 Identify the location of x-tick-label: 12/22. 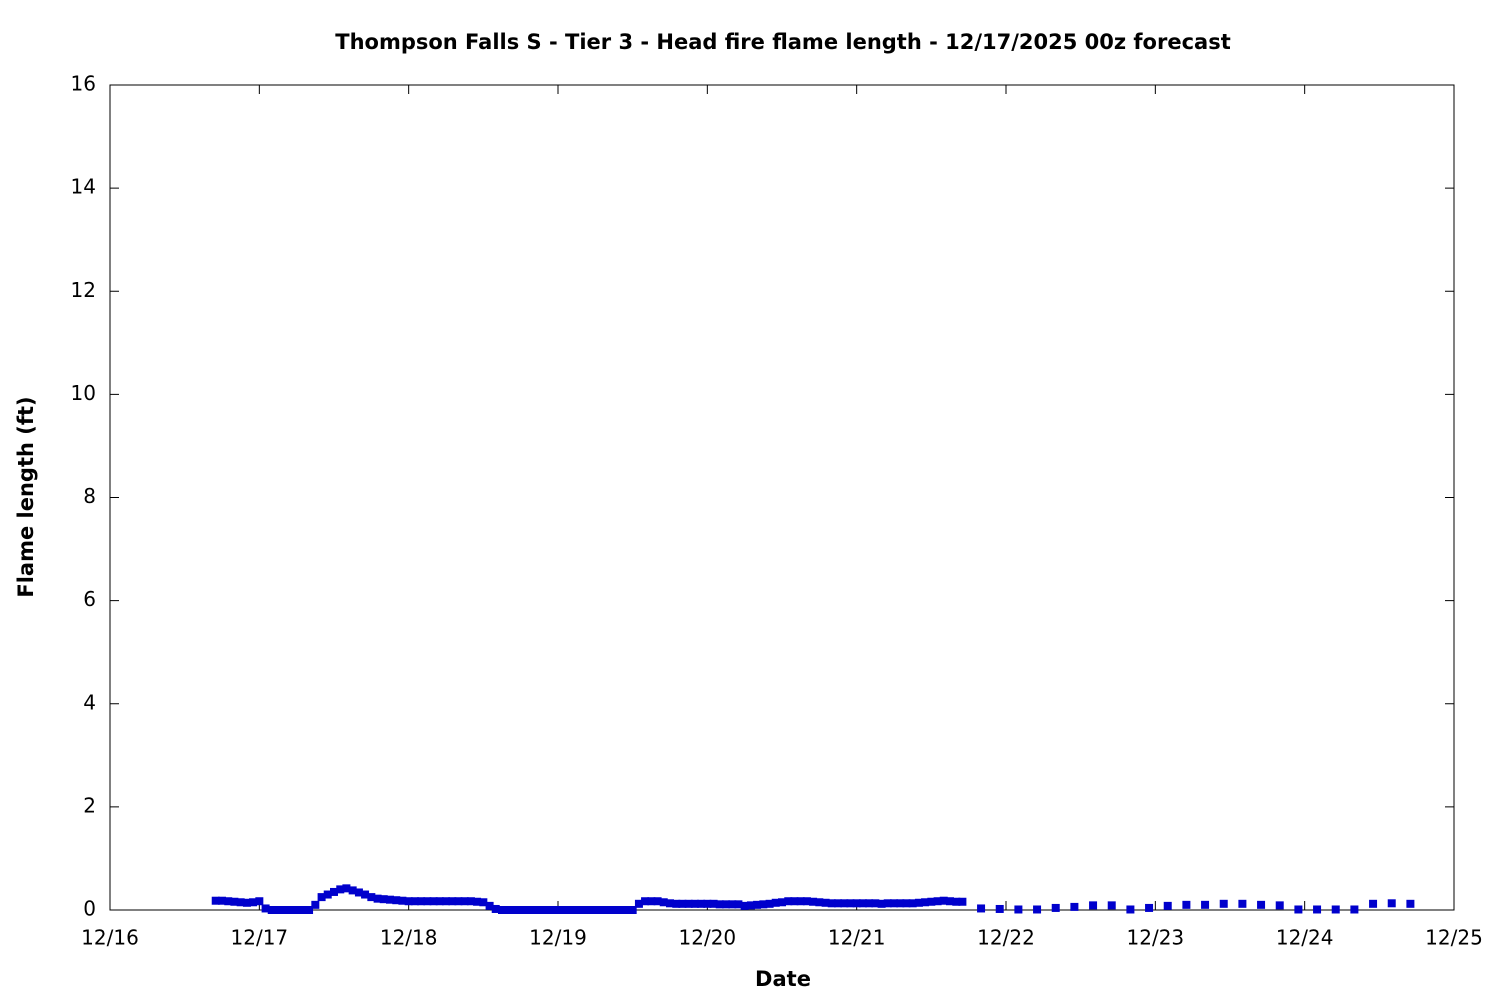
(1006, 938).